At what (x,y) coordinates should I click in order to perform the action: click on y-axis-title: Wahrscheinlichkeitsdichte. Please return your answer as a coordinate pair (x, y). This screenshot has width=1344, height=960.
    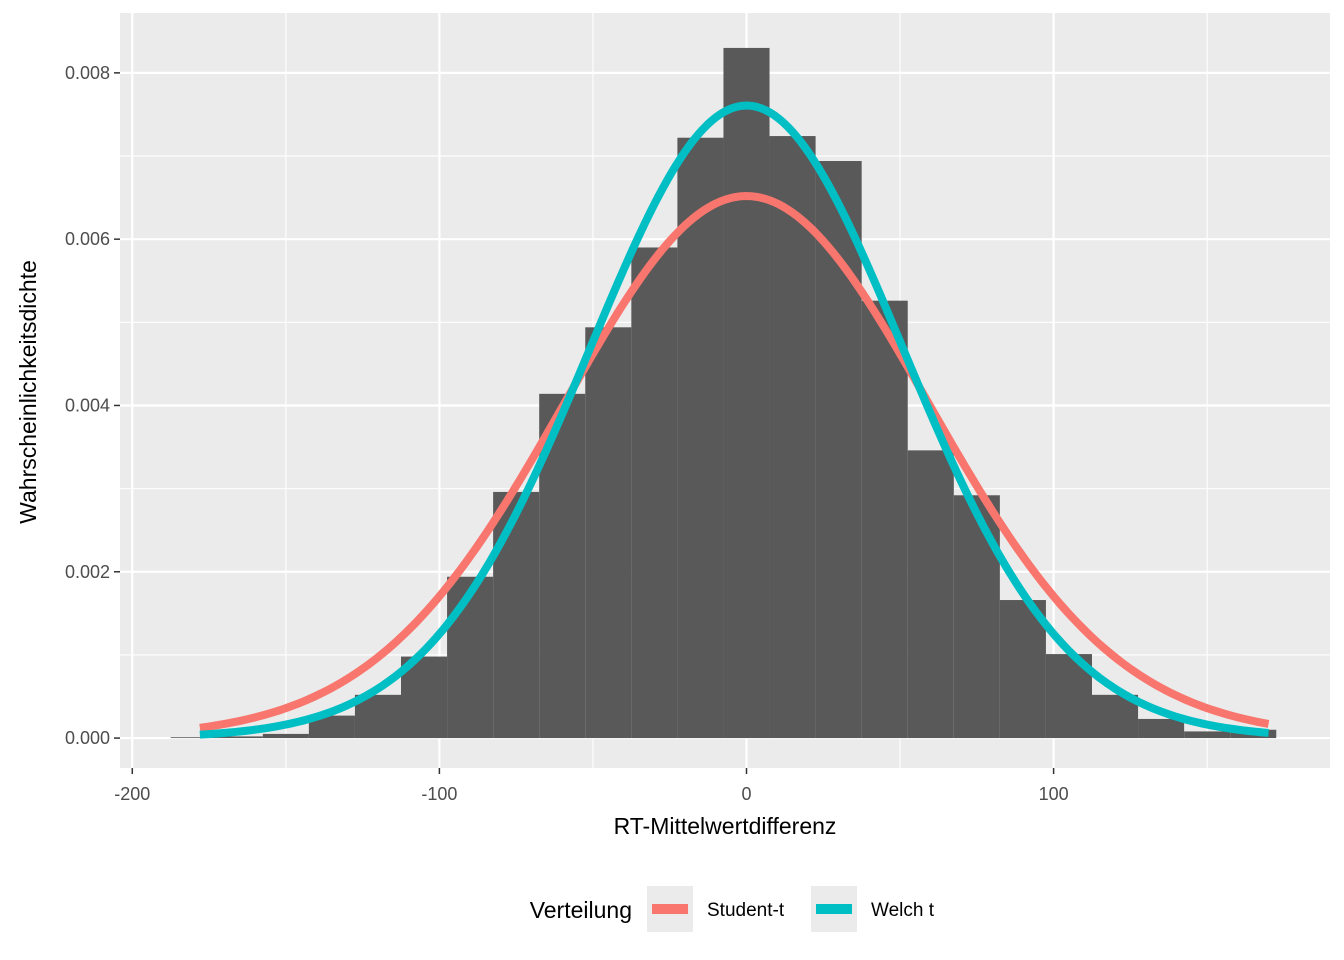
    Looking at the image, I should click on (28, 392).